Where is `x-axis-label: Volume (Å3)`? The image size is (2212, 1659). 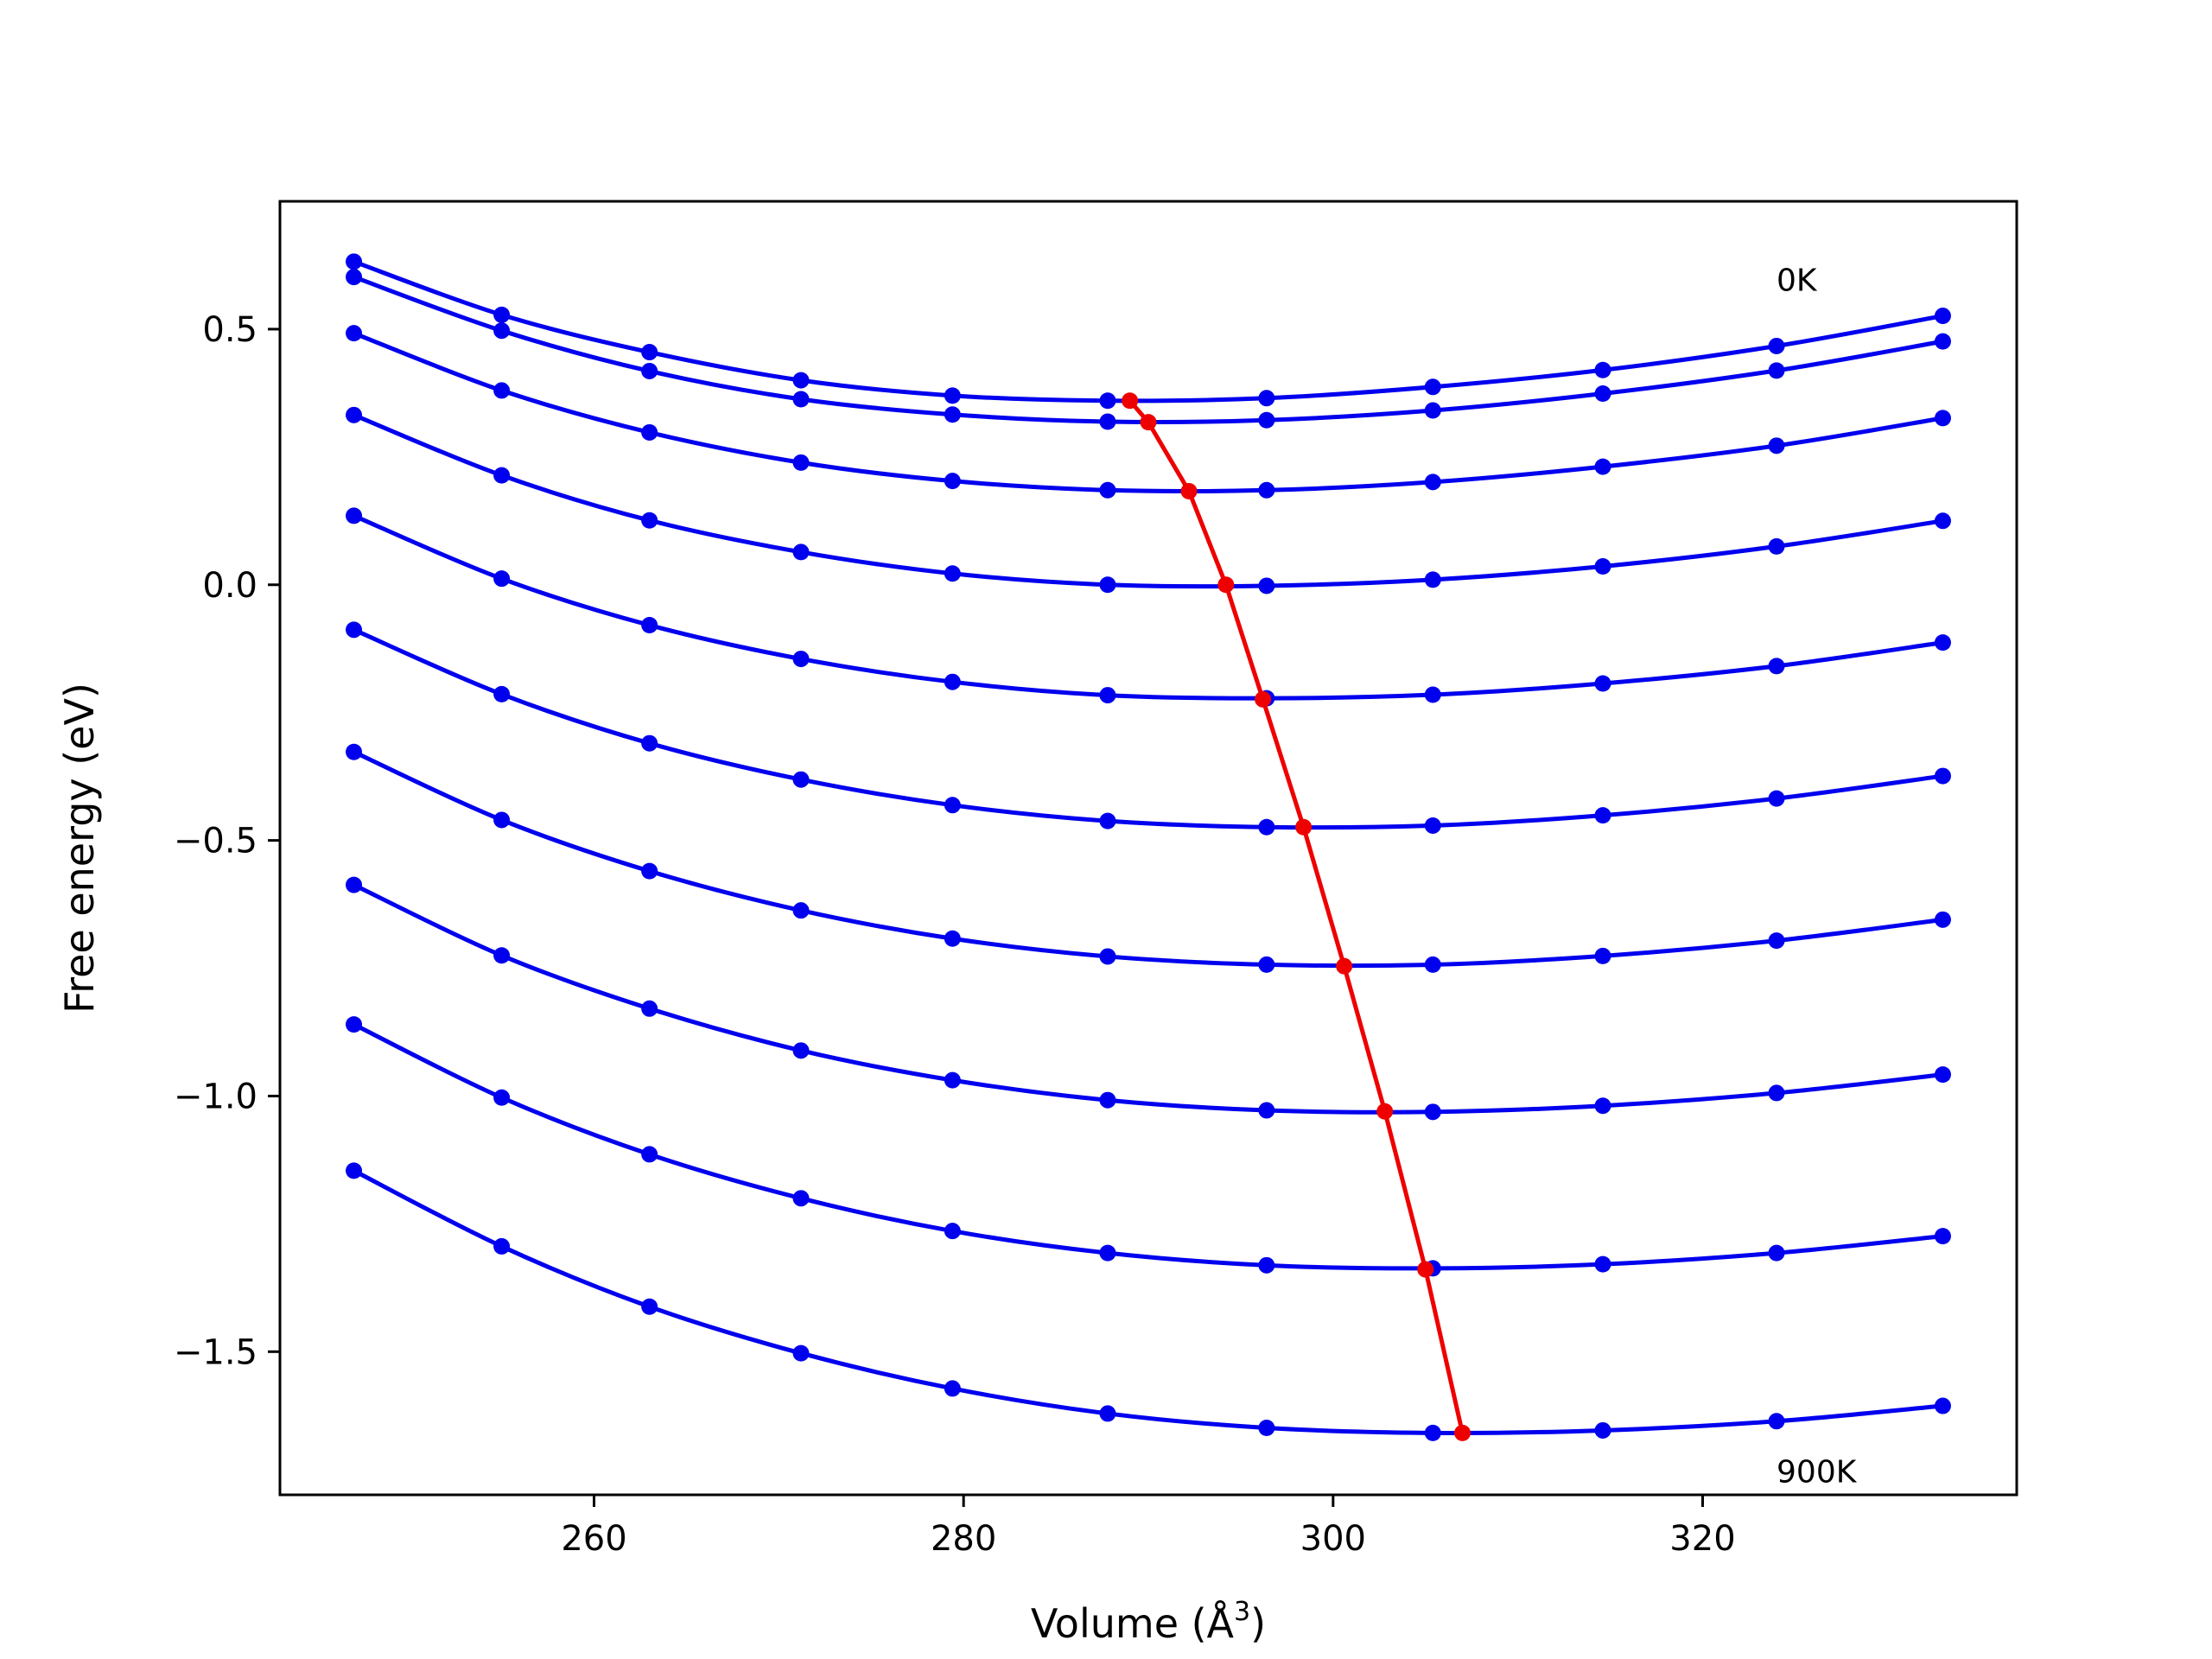 x-axis-label: Volume (Å3) is located at coordinates (1148, 1622).